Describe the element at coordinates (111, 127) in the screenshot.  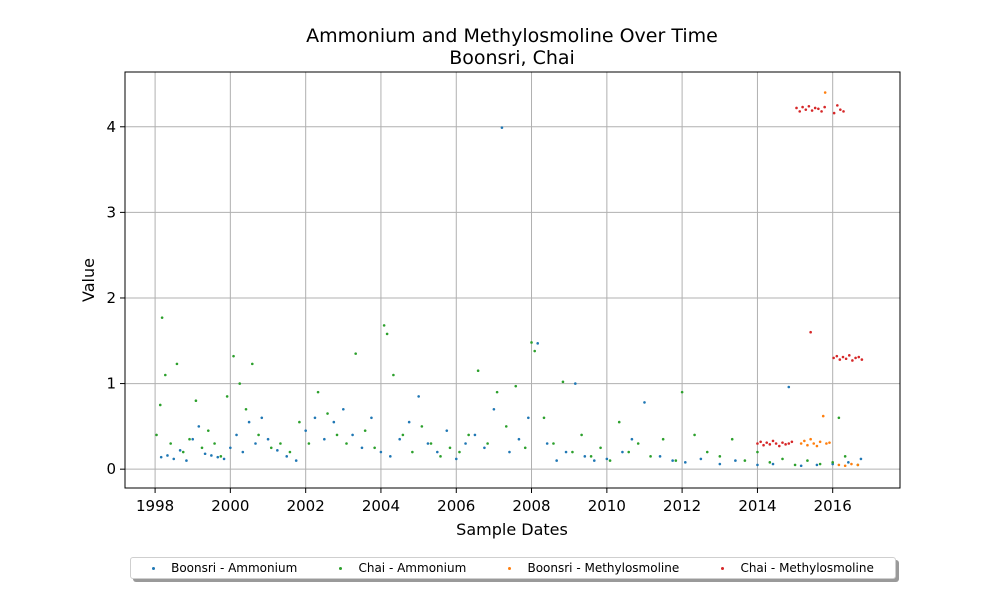
I see `y-tick-label: 4` at that location.